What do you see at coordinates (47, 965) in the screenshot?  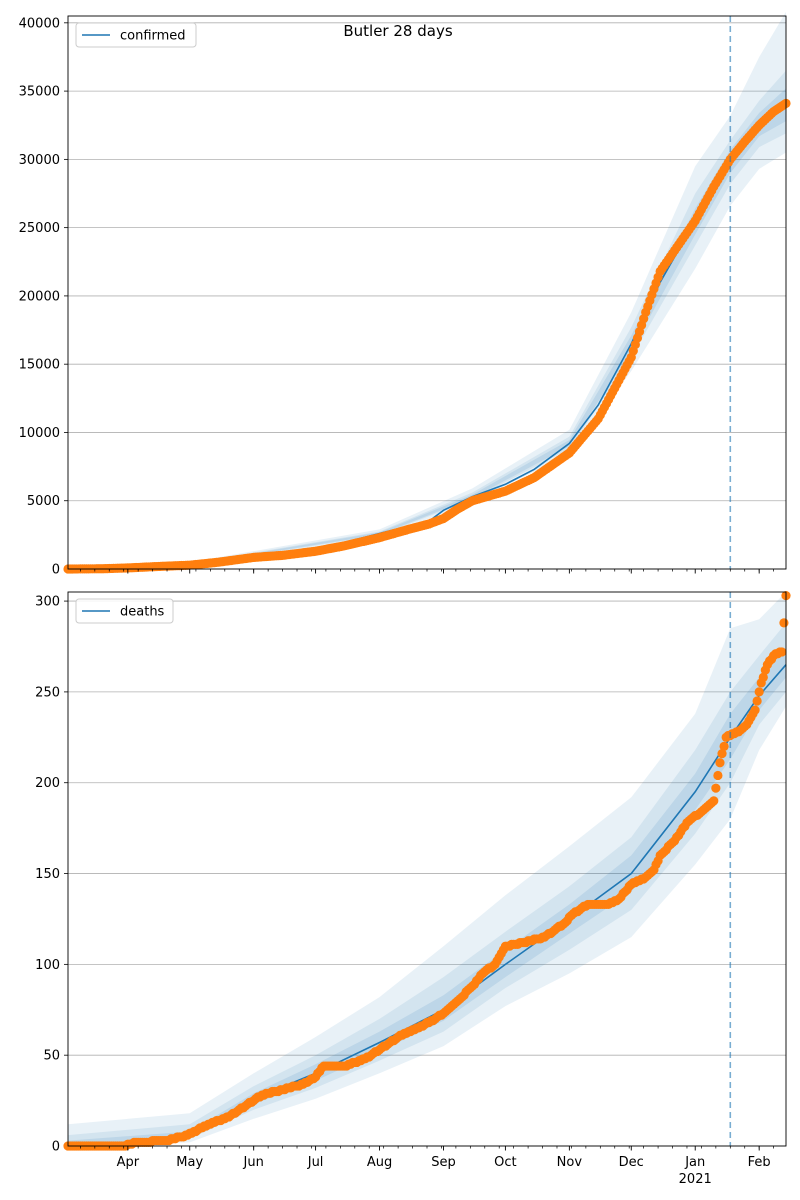 I see `y-tick-label: 100` at bounding box center [47, 965].